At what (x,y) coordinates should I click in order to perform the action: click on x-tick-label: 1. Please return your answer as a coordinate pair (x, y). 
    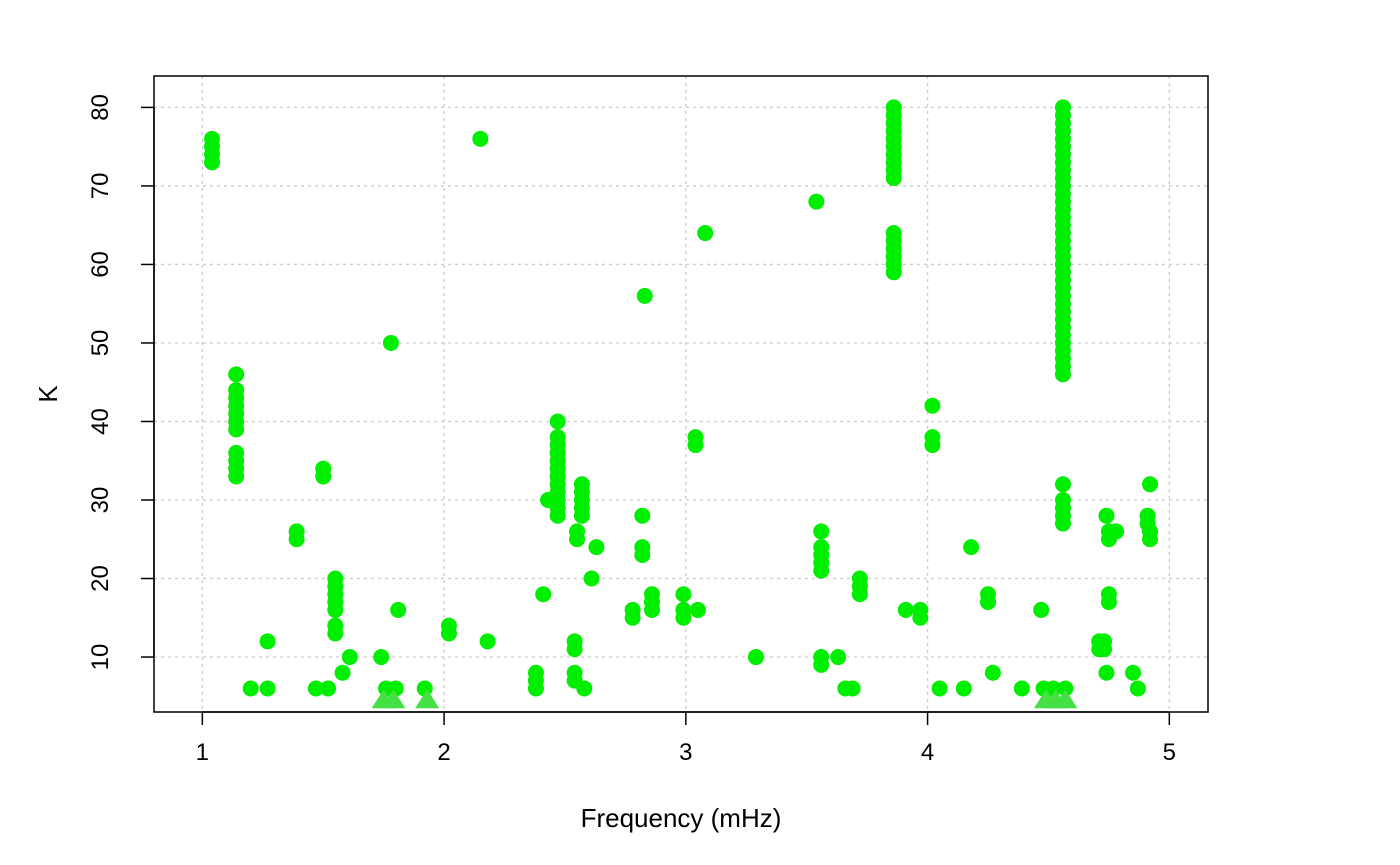
    Looking at the image, I should click on (202, 752).